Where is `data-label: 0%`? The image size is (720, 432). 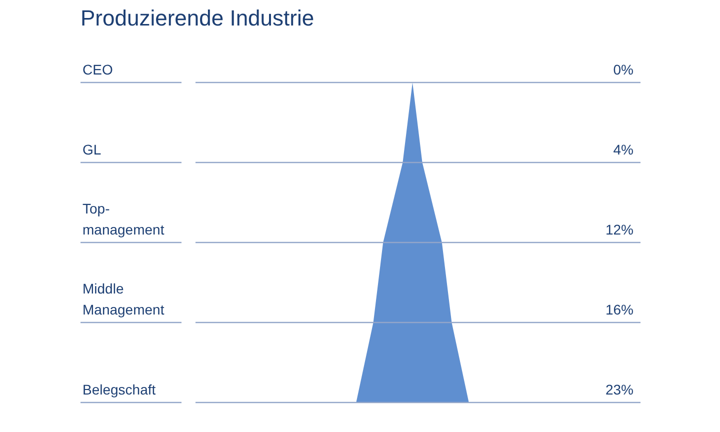 data-label: 0% is located at coordinates (623, 70).